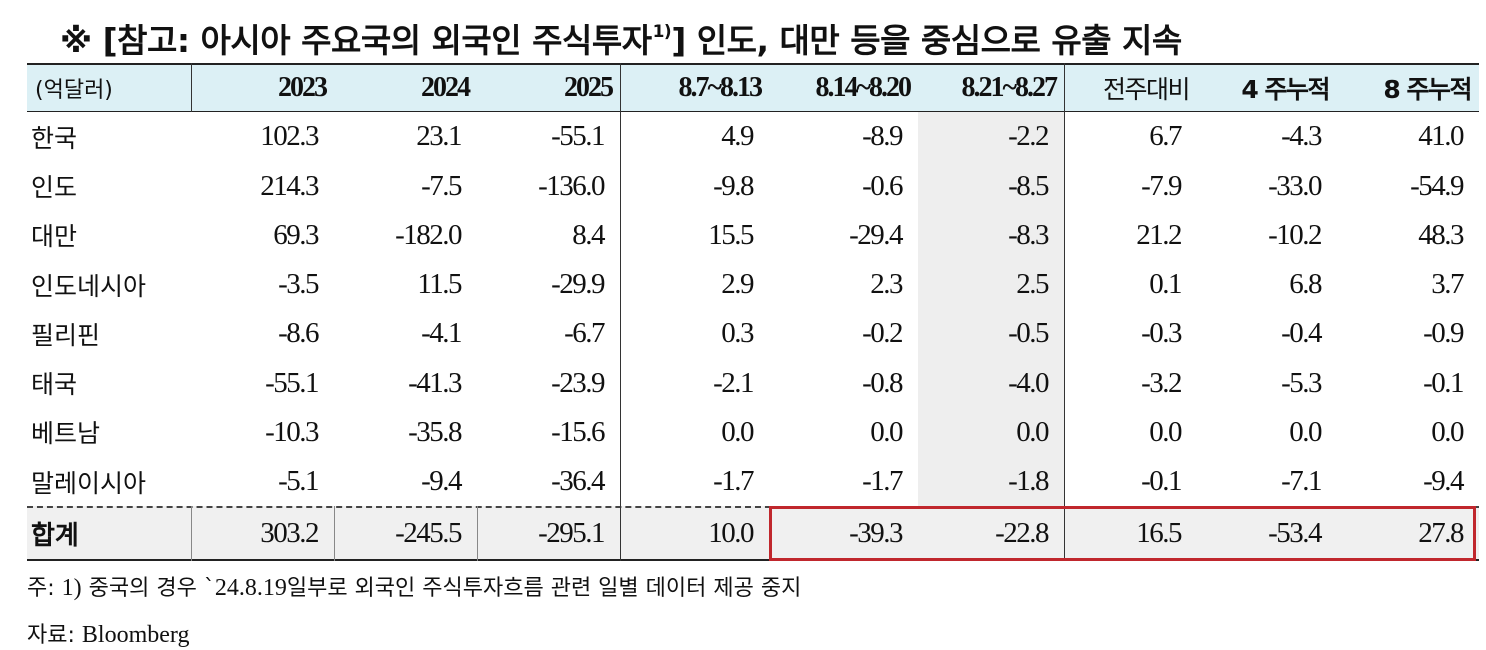 The image size is (1486, 650). What do you see at coordinates (135, 635) in the screenshot?
I see `source-name: Bloomberg` at bounding box center [135, 635].